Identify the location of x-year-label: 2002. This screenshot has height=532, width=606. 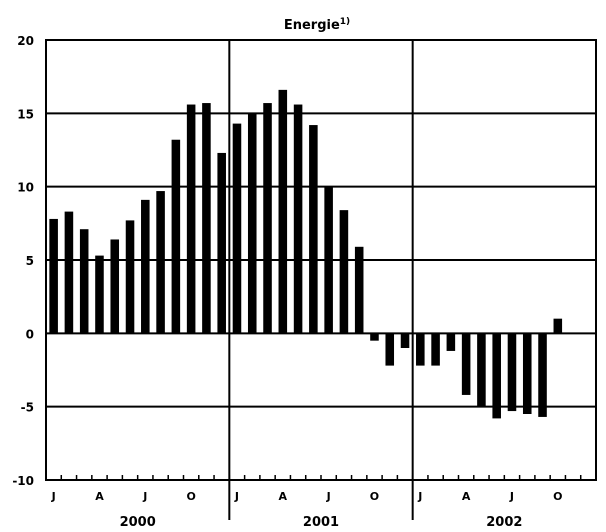
(504, 522).